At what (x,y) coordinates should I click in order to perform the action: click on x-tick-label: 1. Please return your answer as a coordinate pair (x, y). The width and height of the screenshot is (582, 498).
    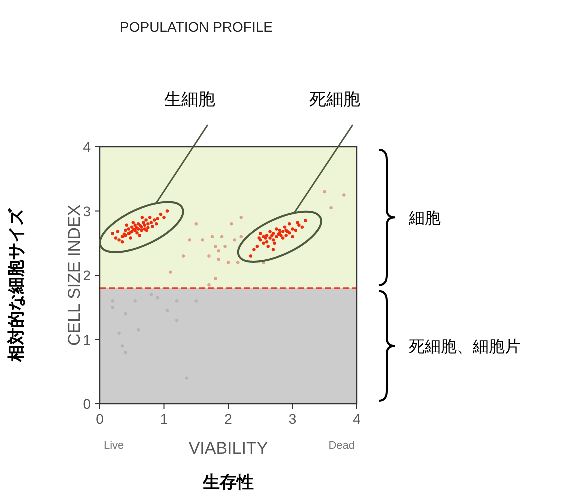
    Looking at the image, I should click on (164, 419).